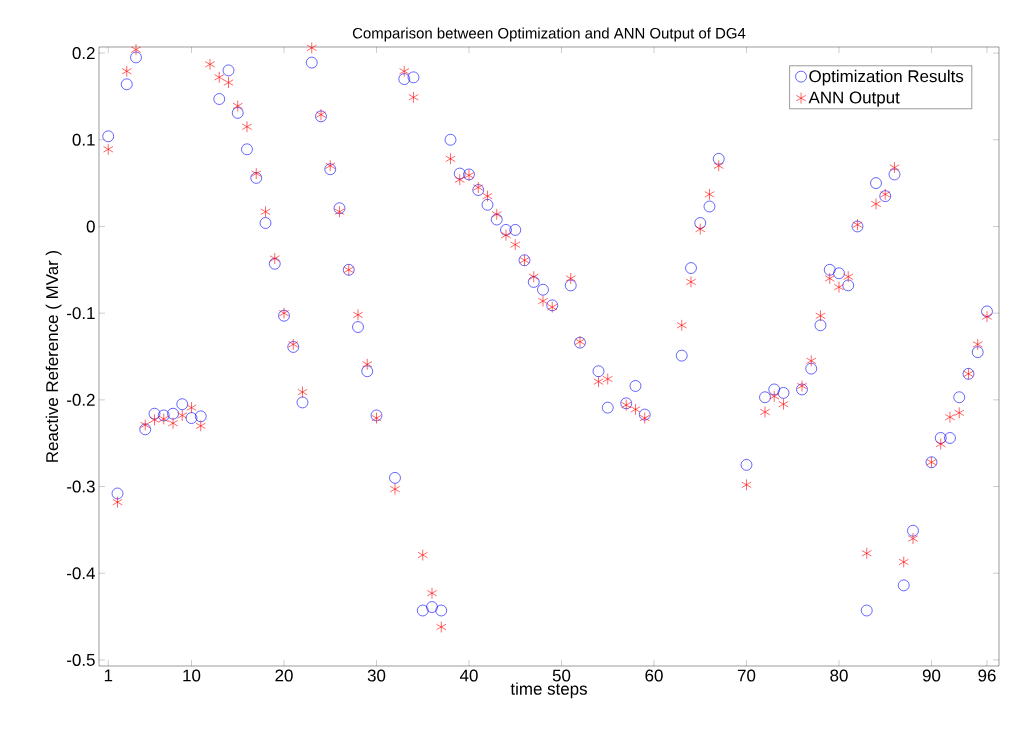 The height and width of the screenshot is (740, 1010). I want to click on x-tick-label: 1, so click(108, 675).